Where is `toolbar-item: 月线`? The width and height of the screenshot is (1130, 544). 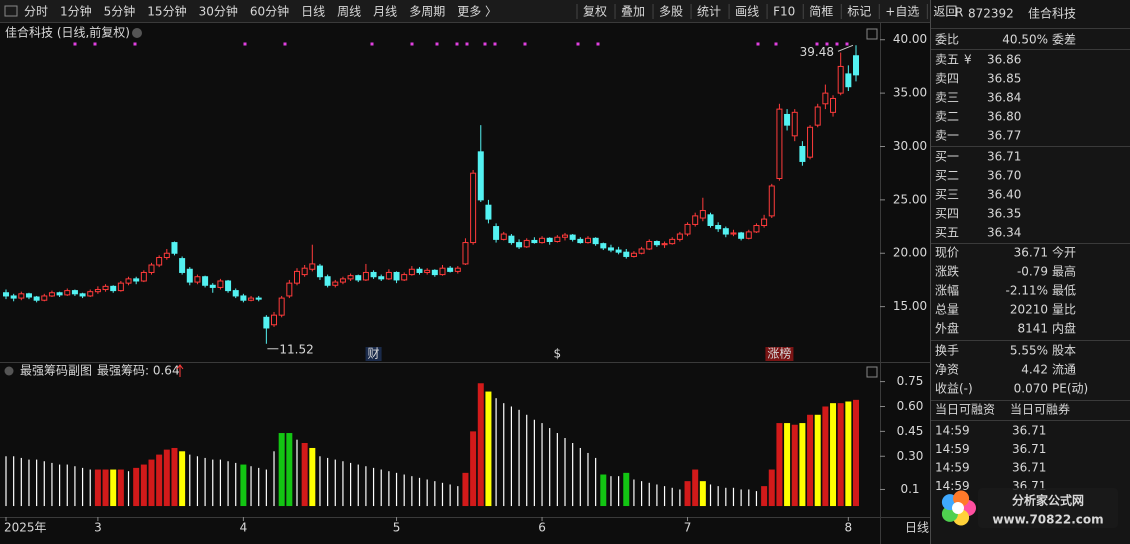
toolbar-item: 月线 is located at coordinates (385, 12).